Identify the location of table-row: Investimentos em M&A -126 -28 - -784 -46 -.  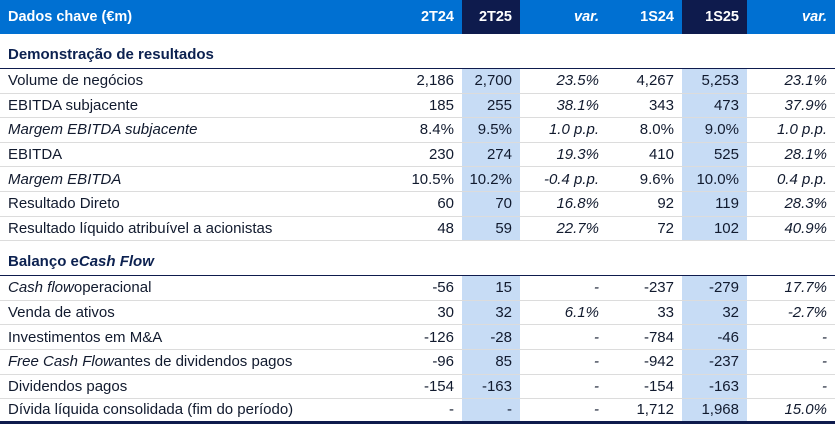
(417, 337).